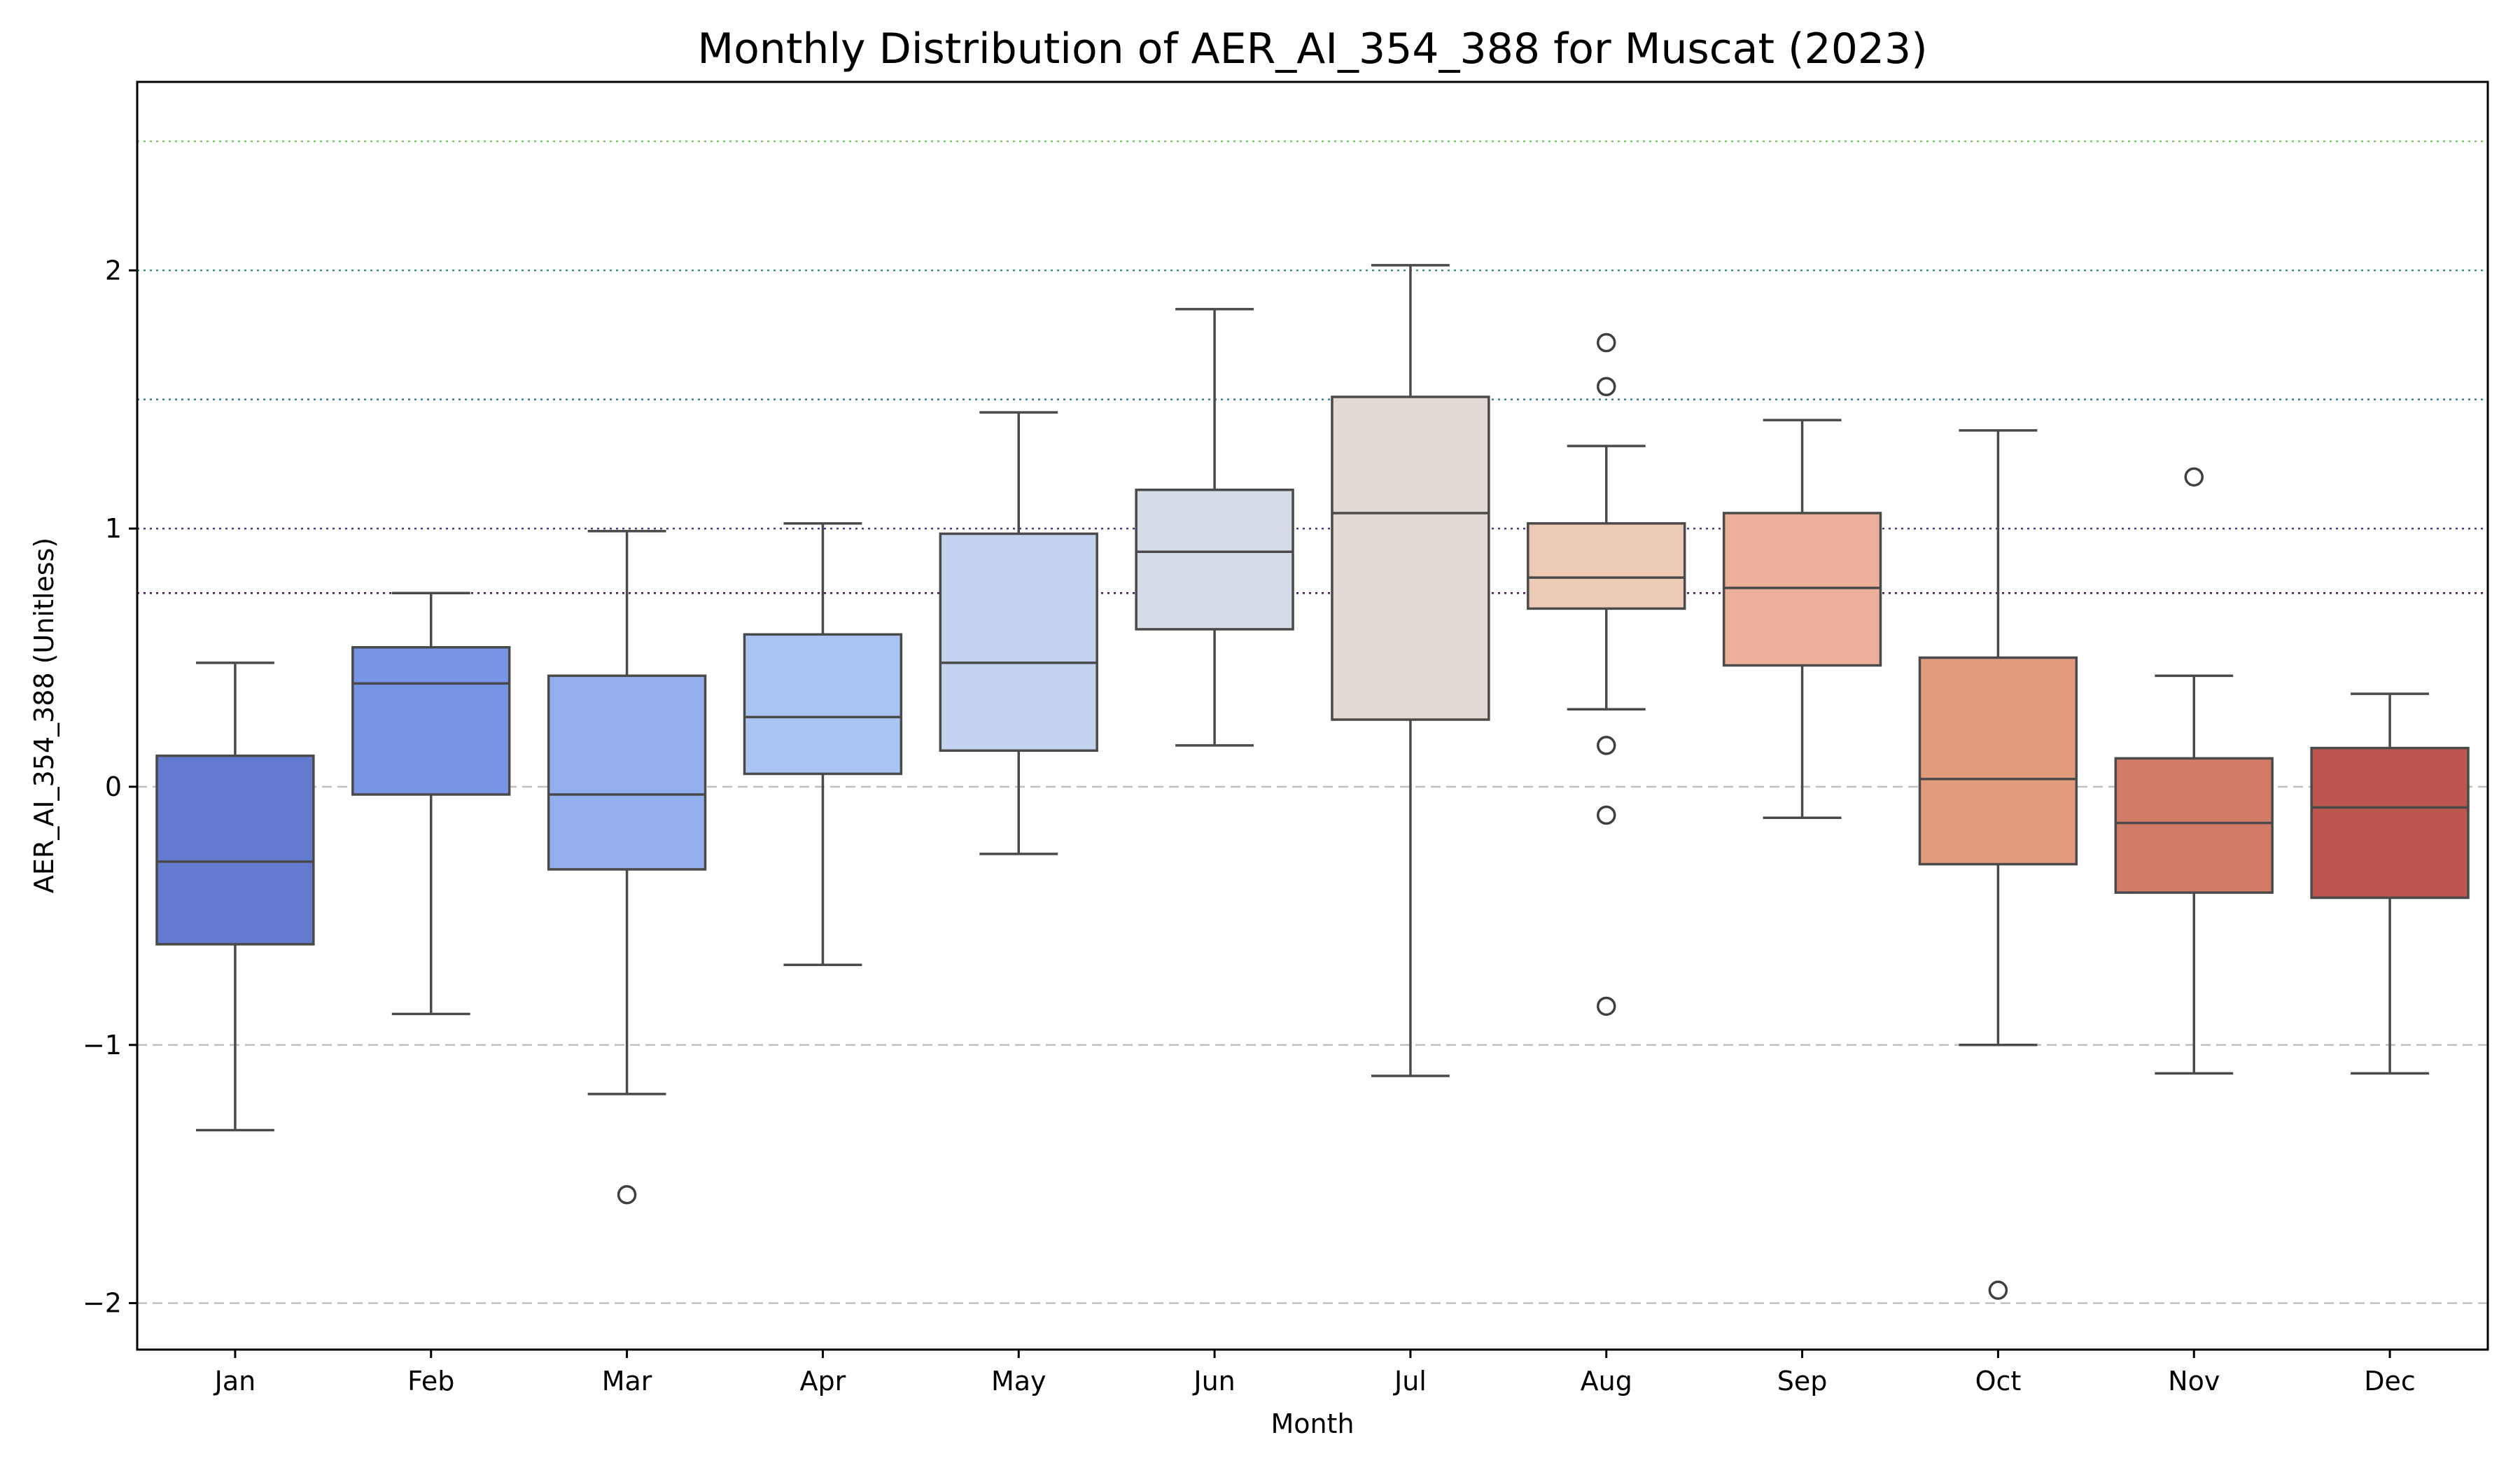 This screenshot has width=2520, height=1470. What do you see at coordinates (1606, 1381) in the screenshot?
I see `x-tick-label: Aug` at bounding box center [1606, 1381].